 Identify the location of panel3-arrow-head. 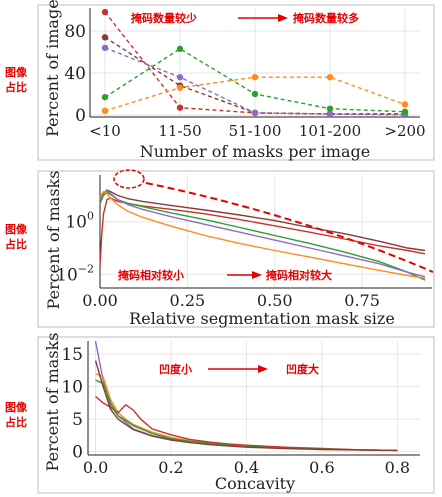
(263, 369).